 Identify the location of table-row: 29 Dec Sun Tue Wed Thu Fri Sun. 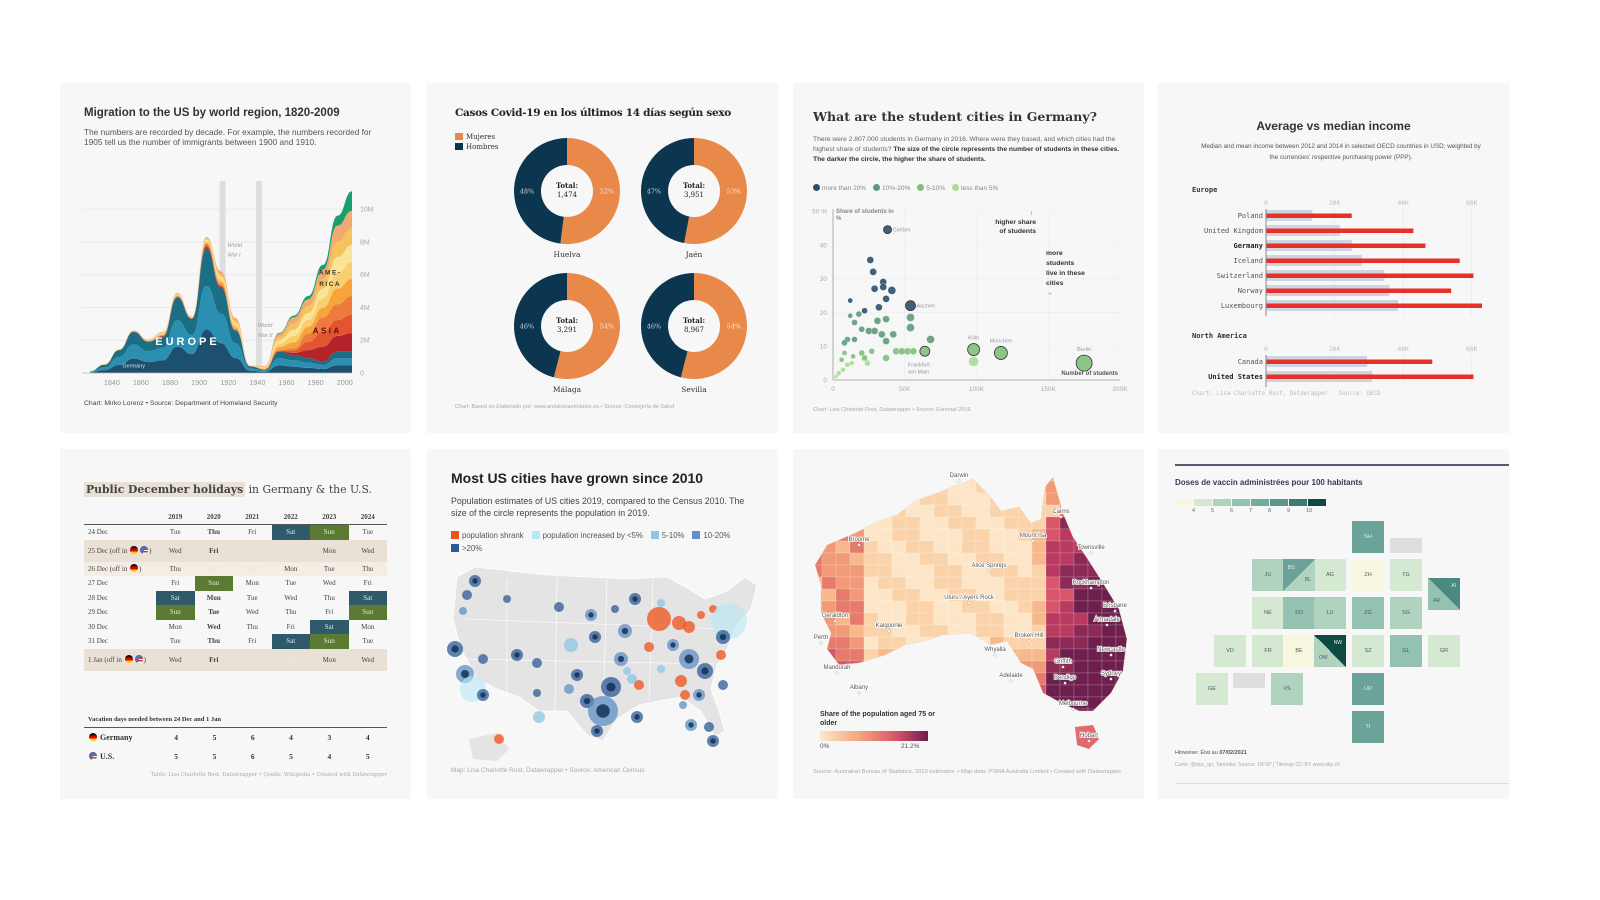
(235, 612).